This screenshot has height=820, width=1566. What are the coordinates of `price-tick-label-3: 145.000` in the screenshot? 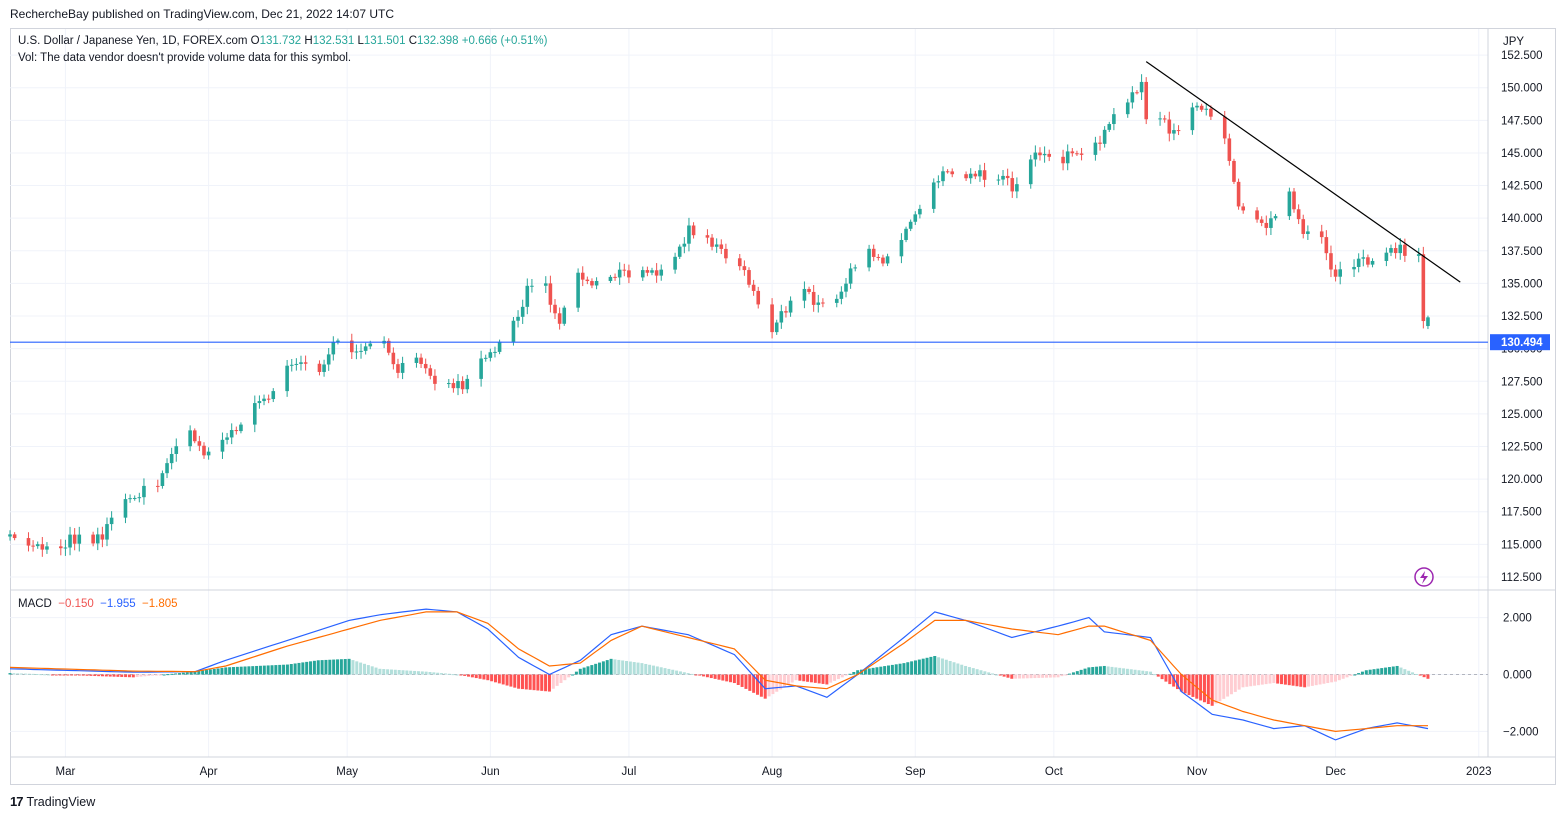 It's located at (1522, 154).